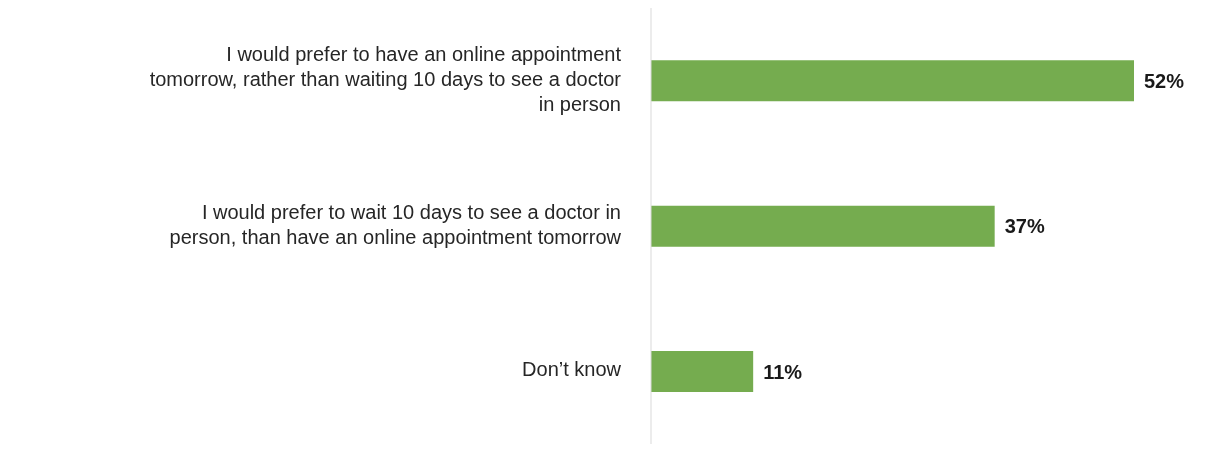 This screenshot has height=452, width=1212. I want to click on y-tick-label: I would prefer to wait 10 days to see a doctor in person, than have an online appointment tomorrow, so click(395, 224).